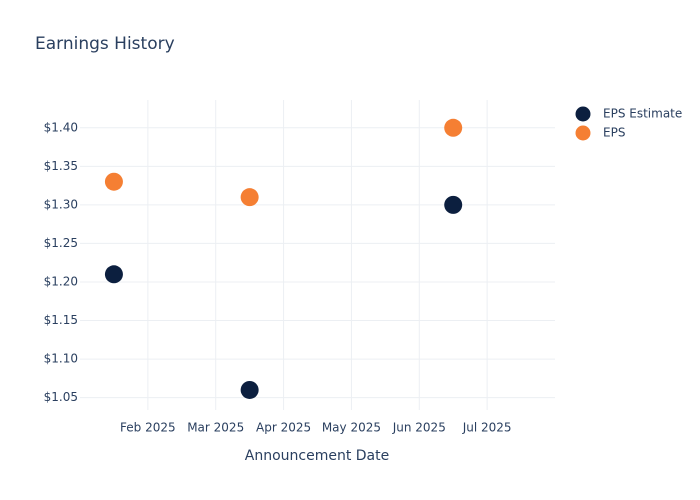 The width and height of the screenshot is (700, 500). Describe the element at coordinates (148, 428) in the screenshot. I see `x-tick-label: Feb 2025` at that location.